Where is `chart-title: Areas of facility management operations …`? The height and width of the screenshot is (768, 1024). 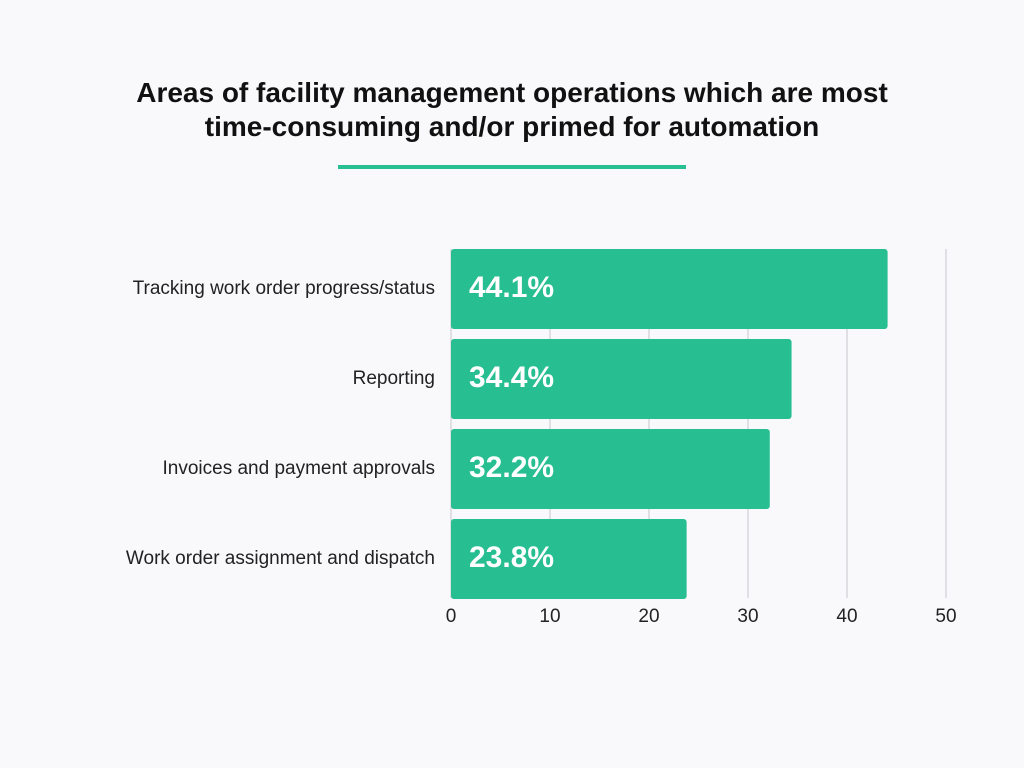 chart-title: Areas of facility management operations … is located at coordinates (512, 109).